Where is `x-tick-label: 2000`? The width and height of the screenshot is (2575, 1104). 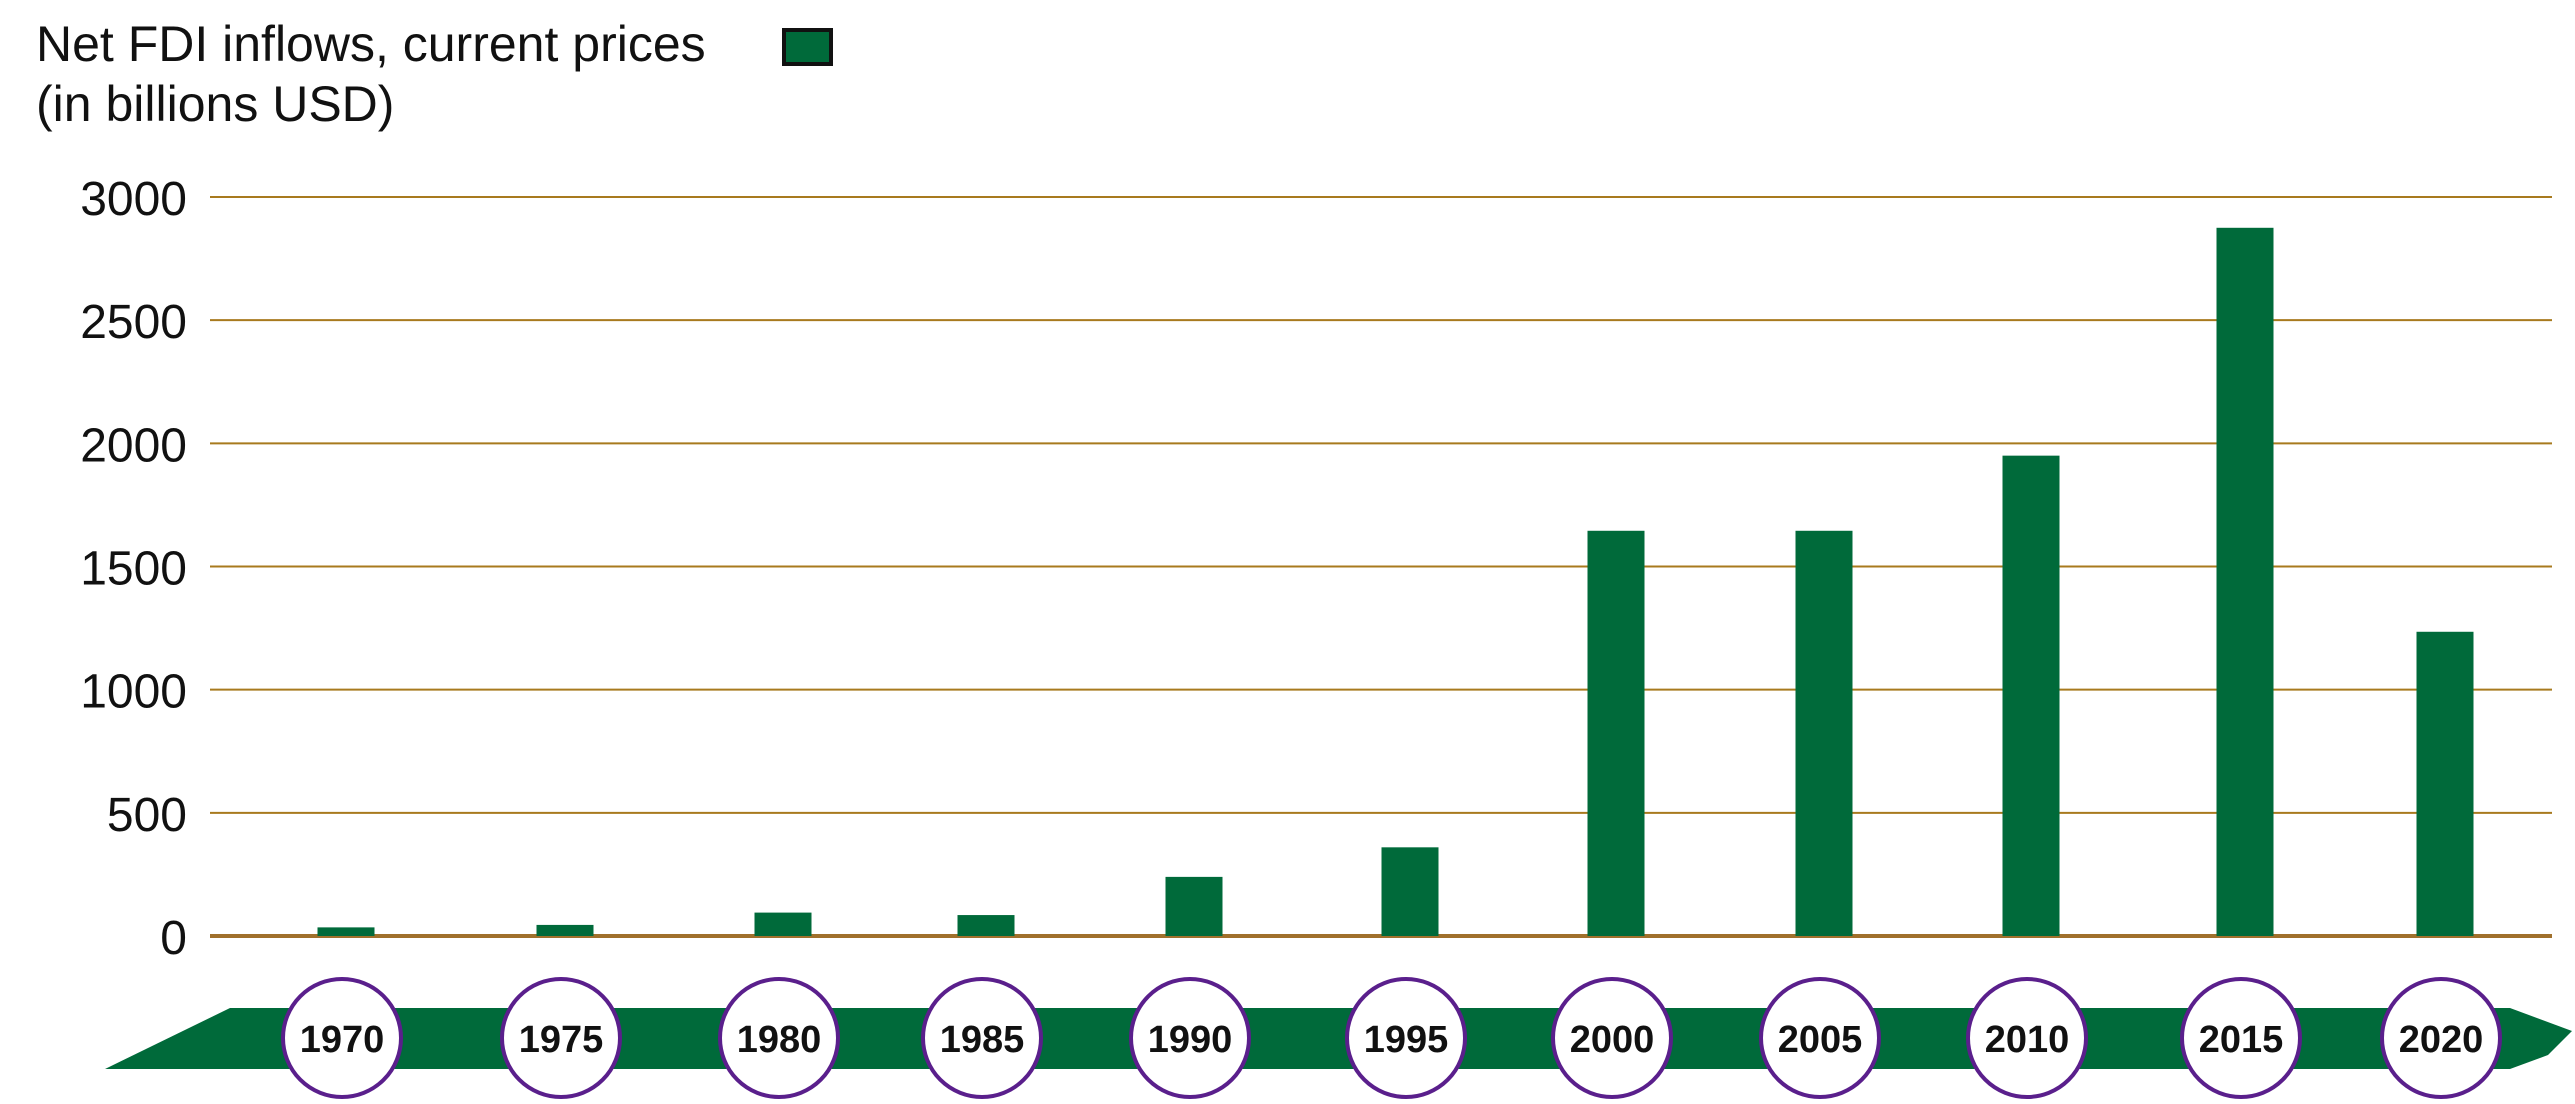 x-tick-label: 2000 is located at coordinates (1612, 1040).